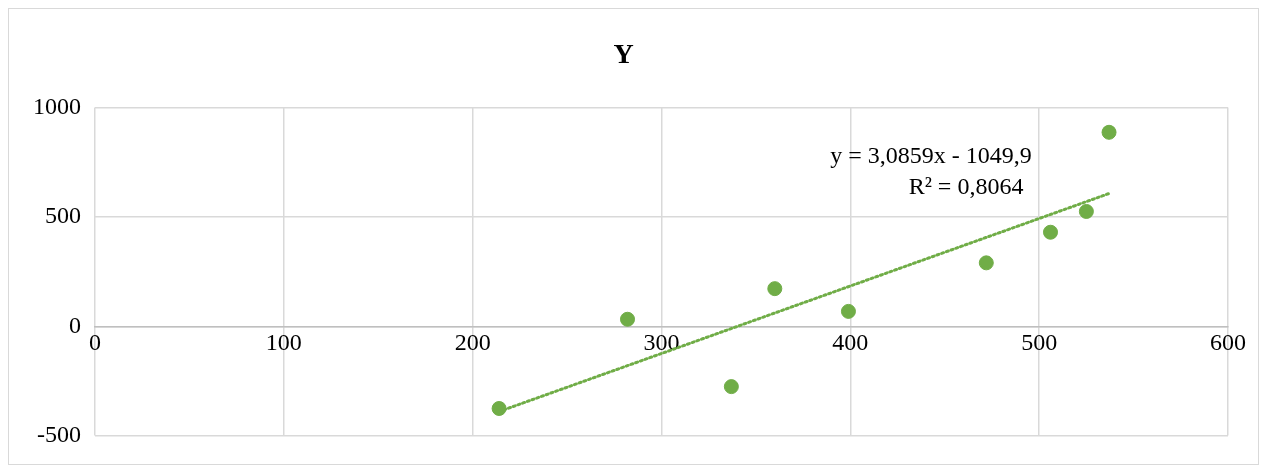 The height and width of the screenshot is (473, 1267). Describe the element at coordinates (283, 341) in the screenshot. I see `x-tick-label: 100` at that location.